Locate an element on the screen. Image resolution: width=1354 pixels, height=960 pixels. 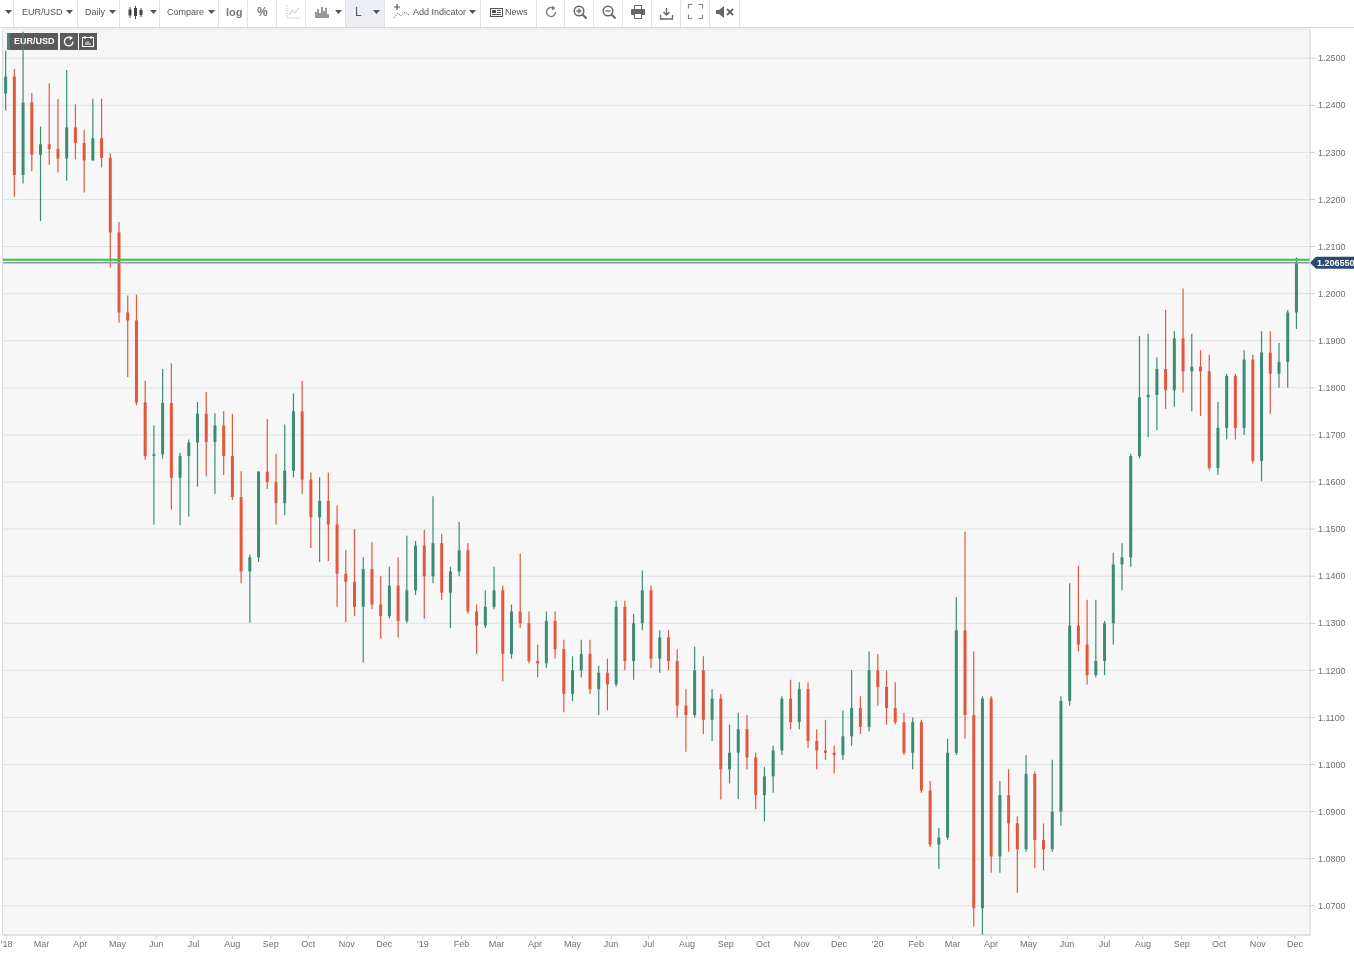
y-tick-label: 1.2400 is located at coordinates (1332, 105).